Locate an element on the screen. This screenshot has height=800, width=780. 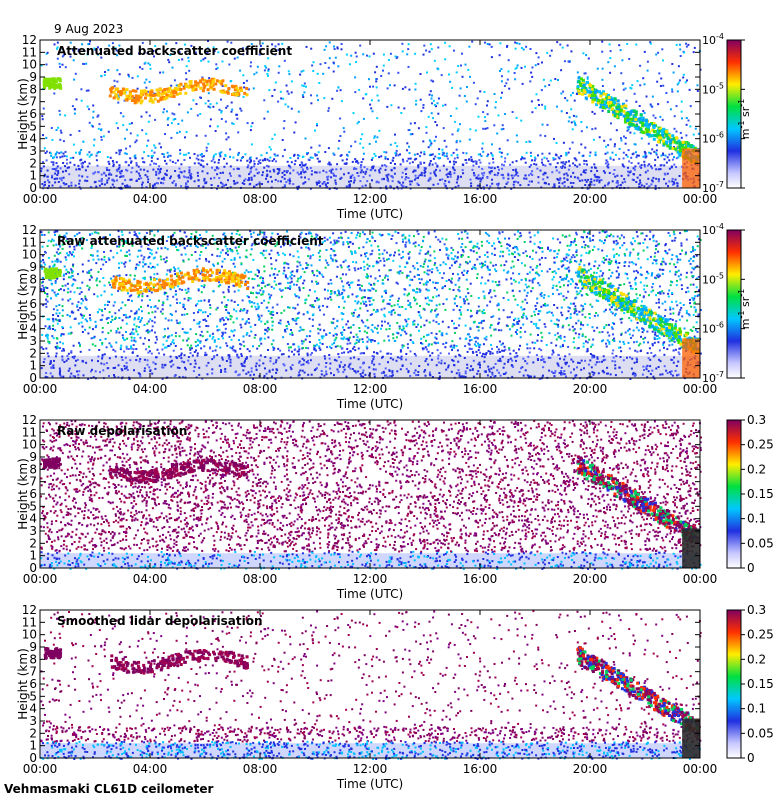
y-tick-label: 11 is located at coordinates (29, 52).